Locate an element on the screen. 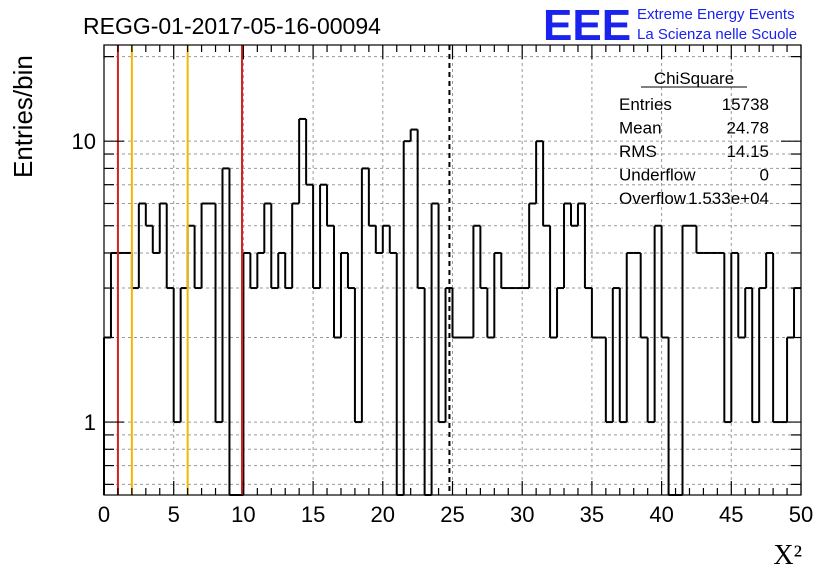 Image resolution: width=836 pixels, height=572 pixels. stats-label: Entries is located at coordinates (645, 104).